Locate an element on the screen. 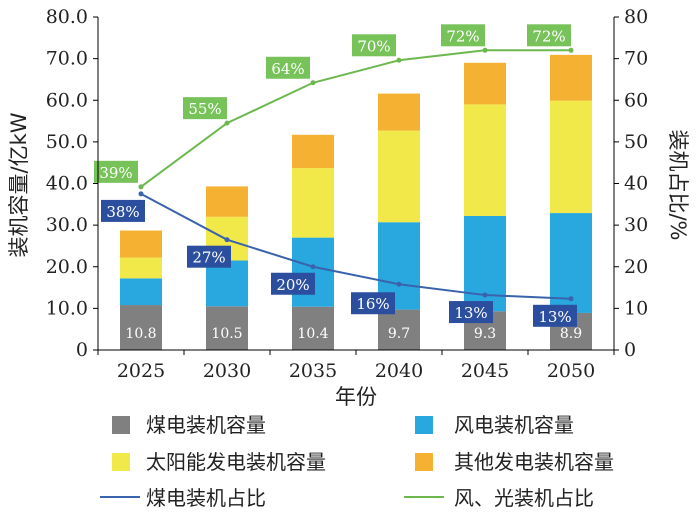  legend-swatch-coal is located at coordinates (121, 425).